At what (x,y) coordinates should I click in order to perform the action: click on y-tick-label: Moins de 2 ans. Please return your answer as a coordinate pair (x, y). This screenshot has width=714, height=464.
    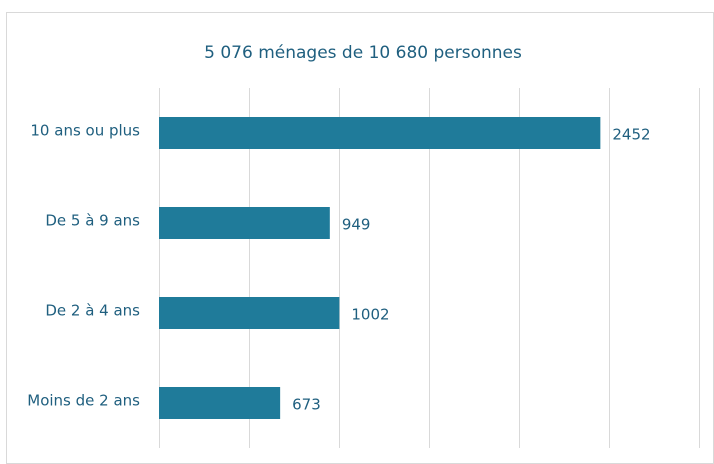
    Looking at the image, I should click on (83, 401).